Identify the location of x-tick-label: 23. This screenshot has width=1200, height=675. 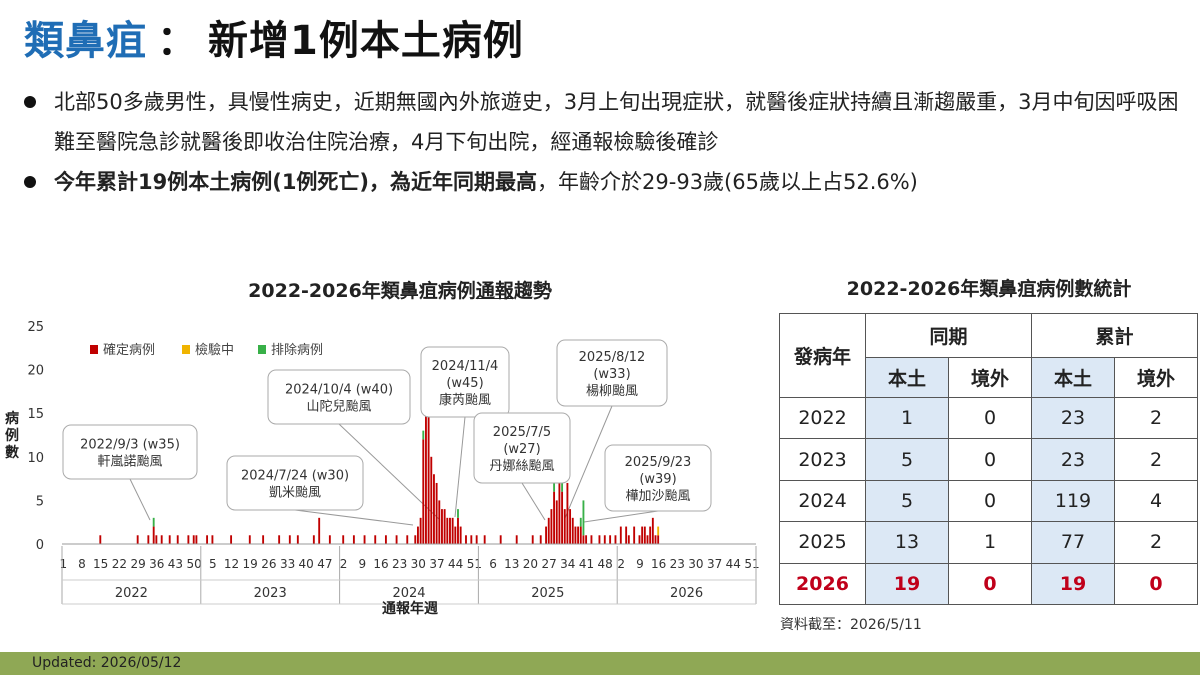
(677, 564).